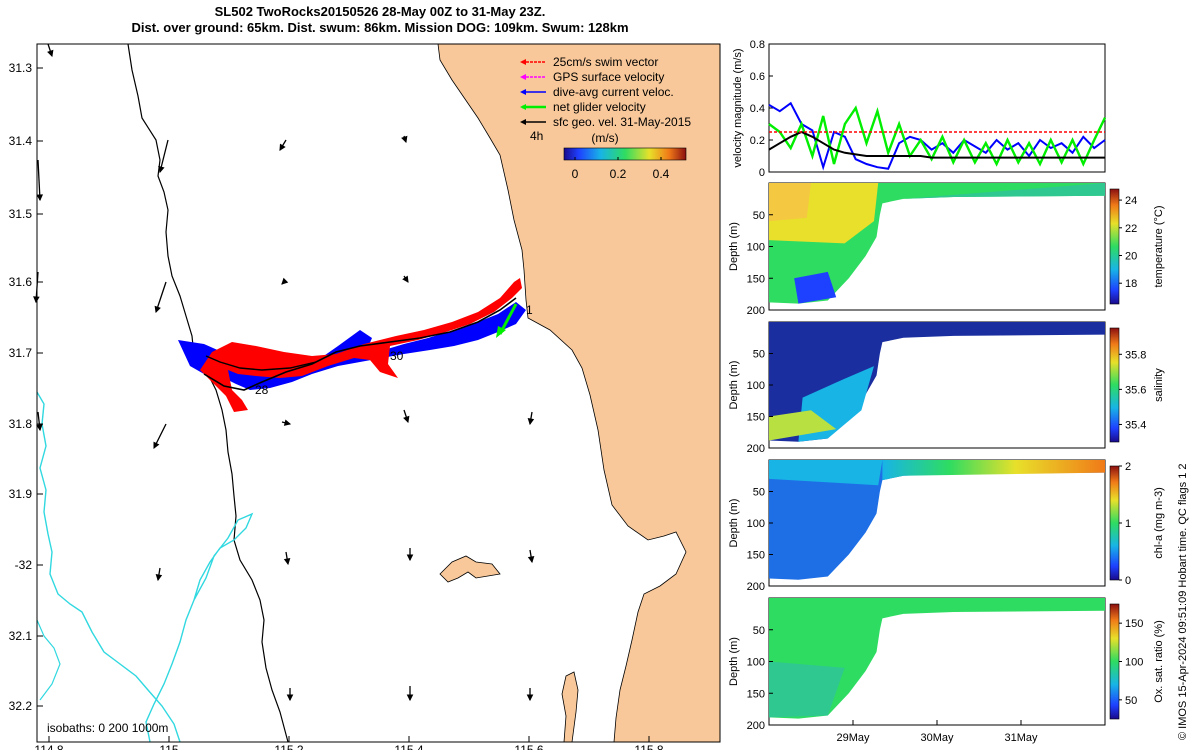 This screenshot has height=750, width=1200. I want to click on map-y-tick-label: 31.7, so click(21, 353).